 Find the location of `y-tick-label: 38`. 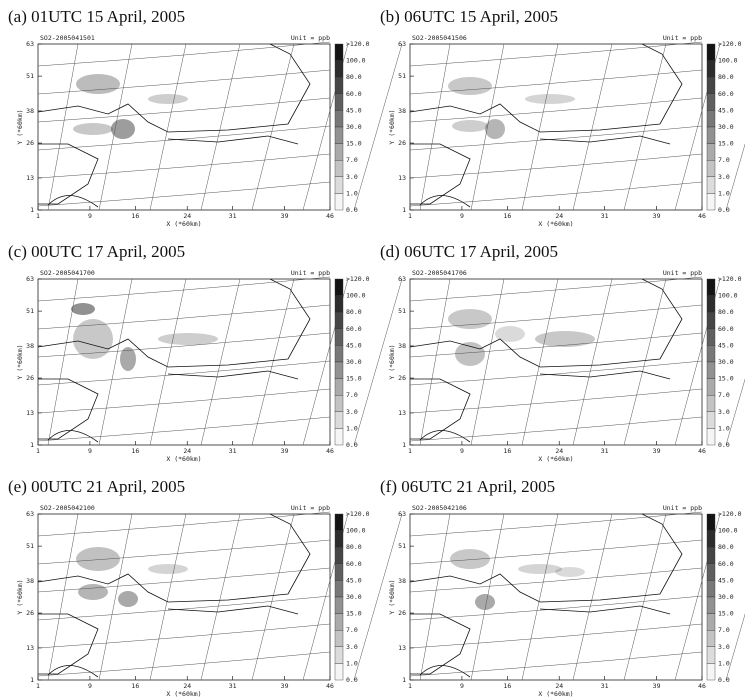

y-tick-label: 38 is located at coordinates (402, 581).